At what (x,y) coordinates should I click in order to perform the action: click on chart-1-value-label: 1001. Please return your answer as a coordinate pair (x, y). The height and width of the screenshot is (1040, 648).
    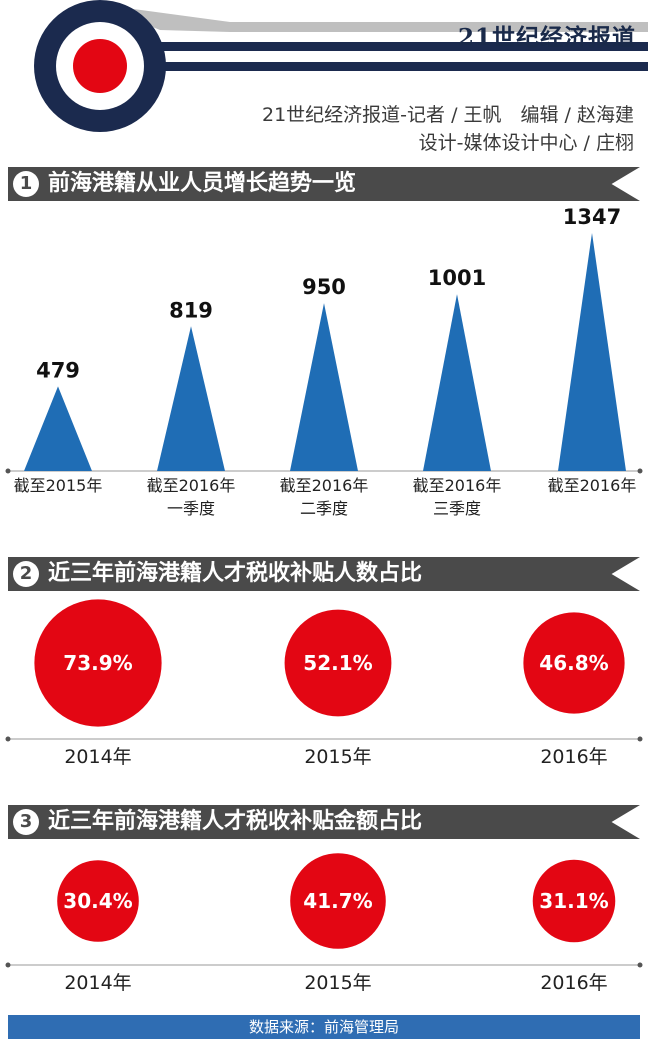
    Looking at the image, I should click on (457, 278).